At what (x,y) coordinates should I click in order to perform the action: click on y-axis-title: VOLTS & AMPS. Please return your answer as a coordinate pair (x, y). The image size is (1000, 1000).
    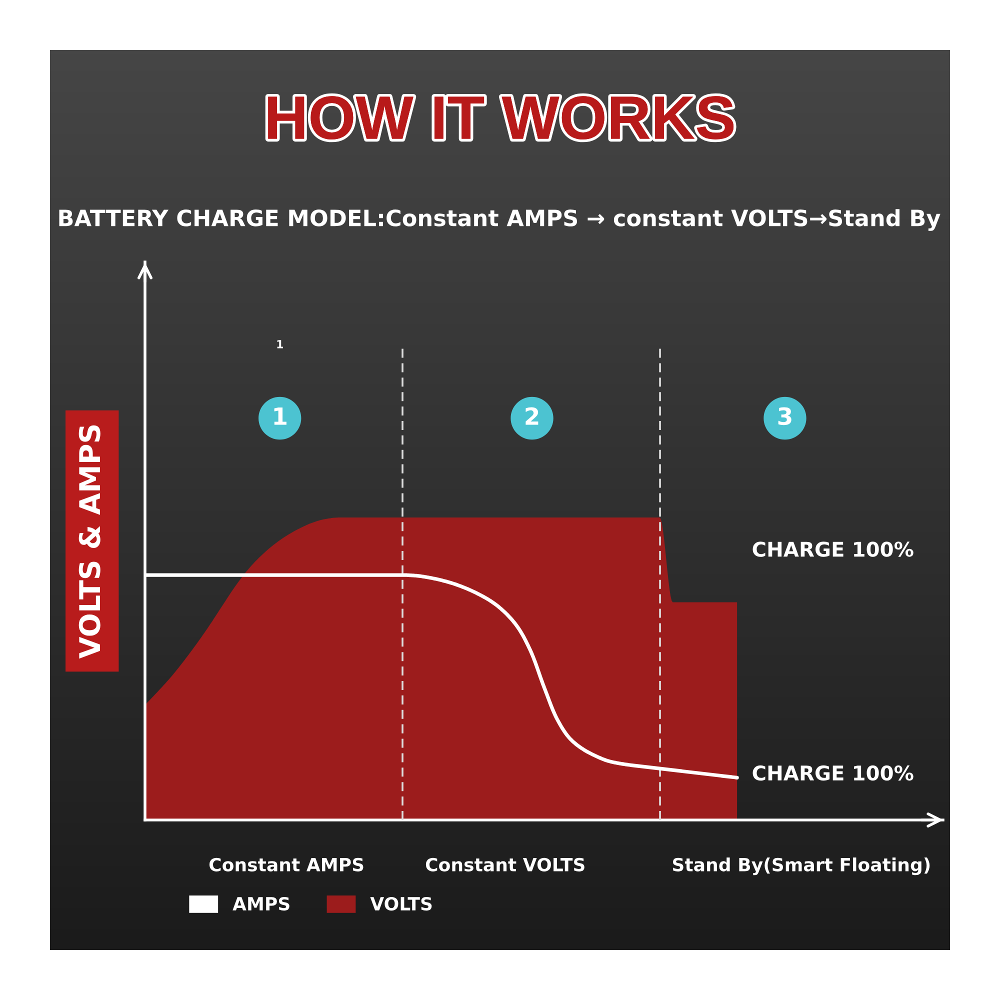
    Looking at the image, I should click on (89, 542).